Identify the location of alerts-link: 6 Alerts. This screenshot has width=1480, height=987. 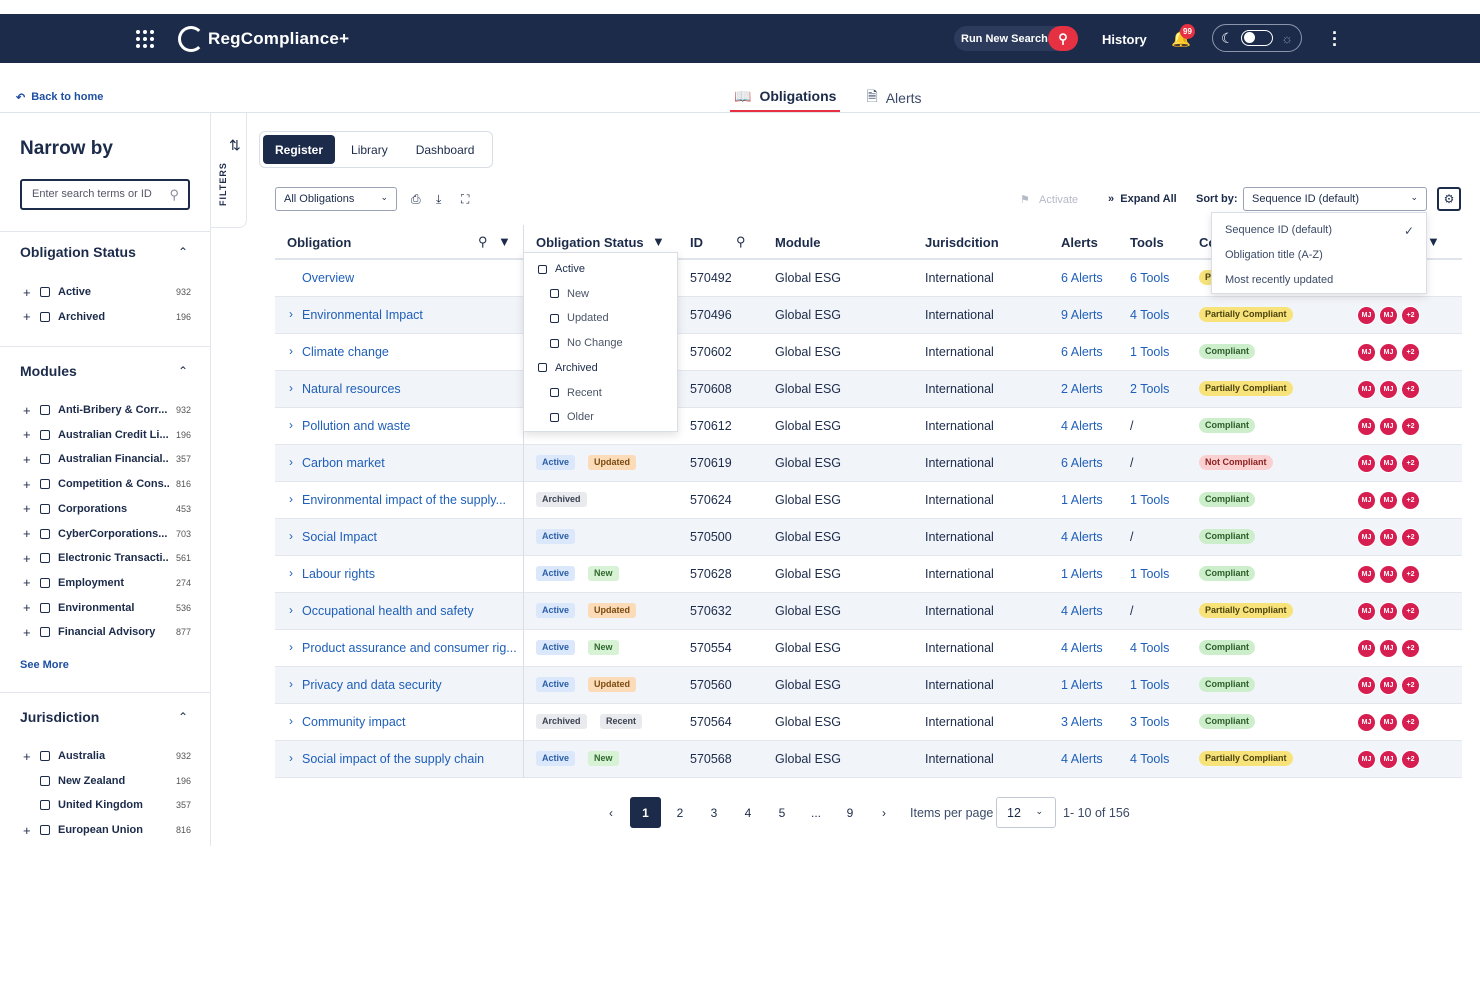
(1082, 352).